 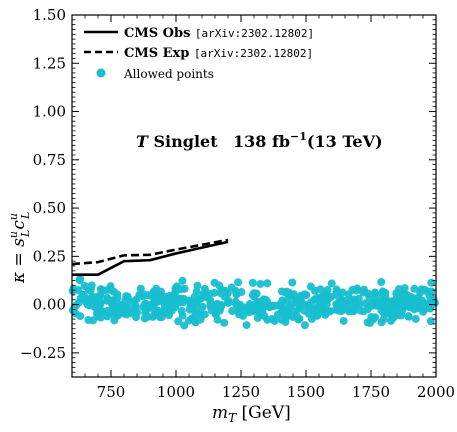 What do you see at coordinates (436, 392) in the screenshot?
I see `x-tick-label: 2000` at bounding box center [436, 392].